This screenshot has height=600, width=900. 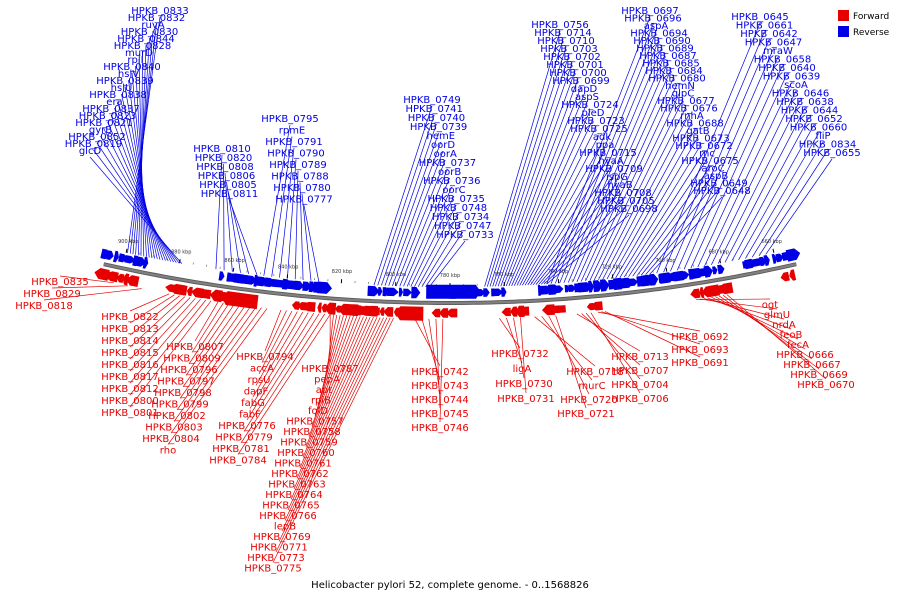 What do you see at coordinates (525, 399) in the screenshot?
I see `gene-label: HPKB_0731` at bounding box center [525, 399].